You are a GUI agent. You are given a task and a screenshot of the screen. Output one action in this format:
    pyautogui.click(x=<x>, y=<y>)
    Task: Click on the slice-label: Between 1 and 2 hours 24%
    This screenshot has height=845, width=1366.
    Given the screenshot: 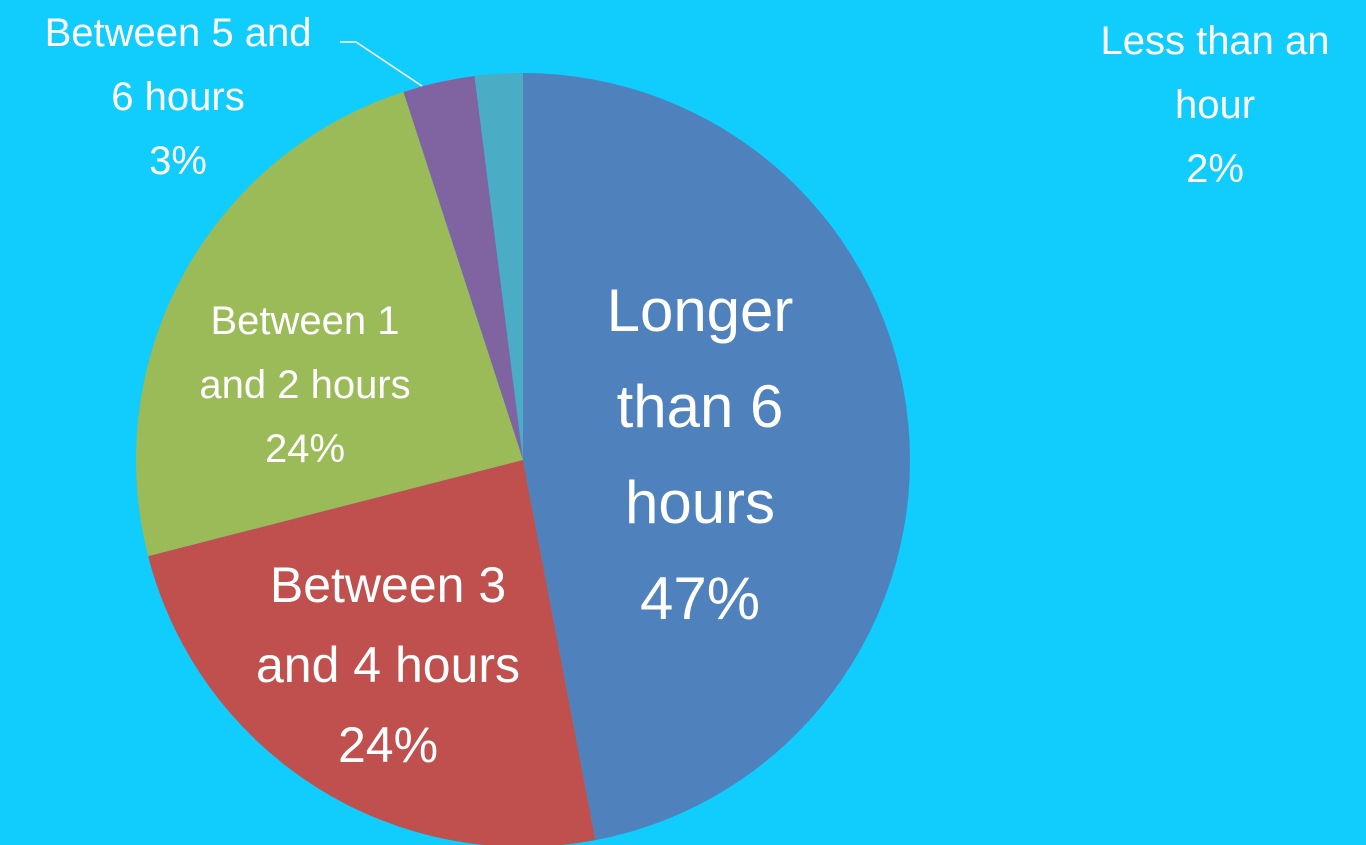 What is the action you would take?
    pyautogui.click(x=305, y=385)
    